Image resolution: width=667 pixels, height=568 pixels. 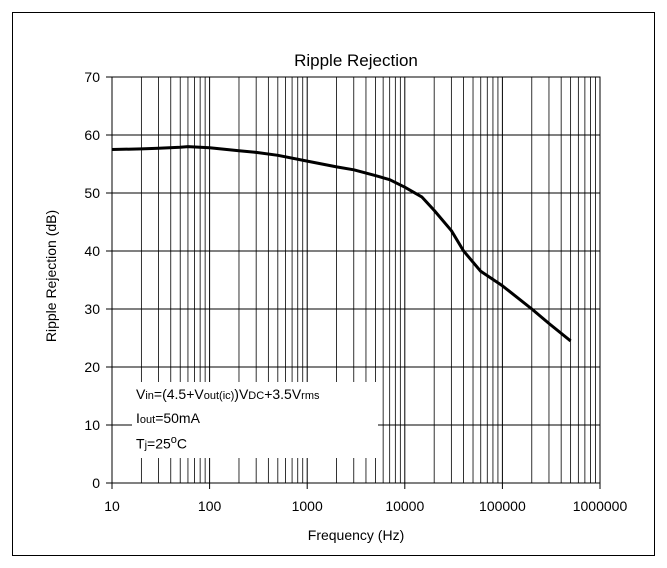 I want to click on y-tick-label: 40, so click(x=92, y=251).